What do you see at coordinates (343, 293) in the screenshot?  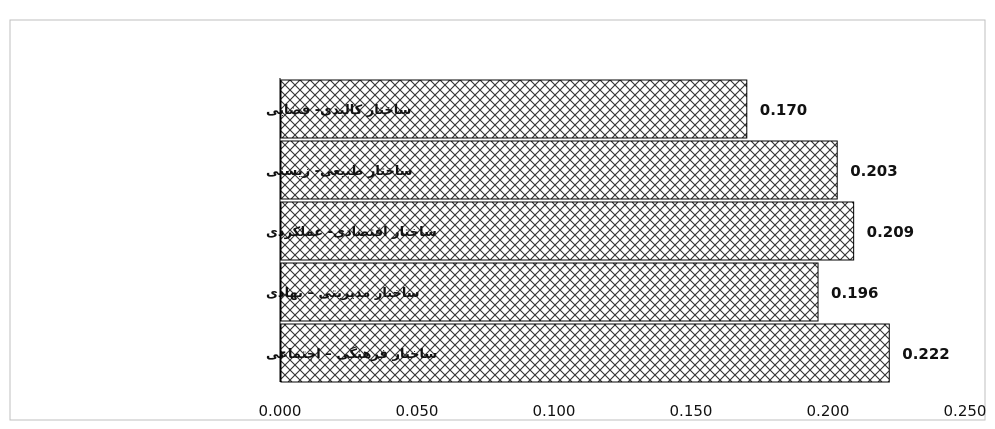 I see `category-label: ساختار مدیریتی – نهادی` at bounding box center [343, 293].